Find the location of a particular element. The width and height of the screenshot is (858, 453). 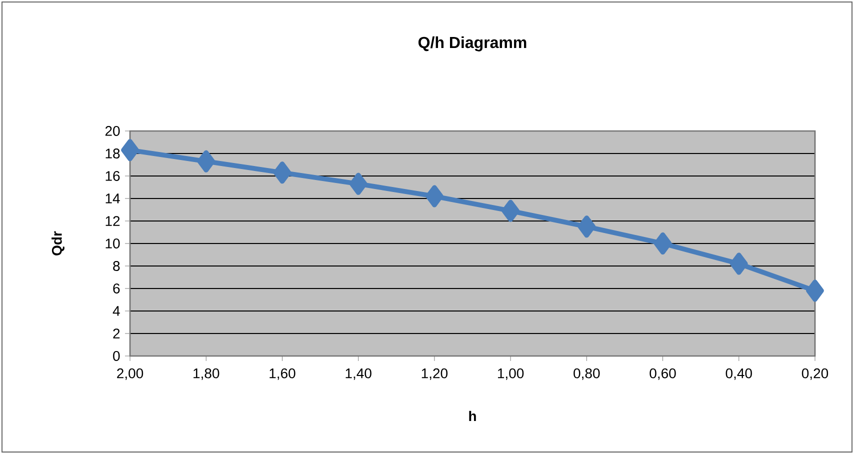

x-axis-title: h is located at coordinates (472, 415).